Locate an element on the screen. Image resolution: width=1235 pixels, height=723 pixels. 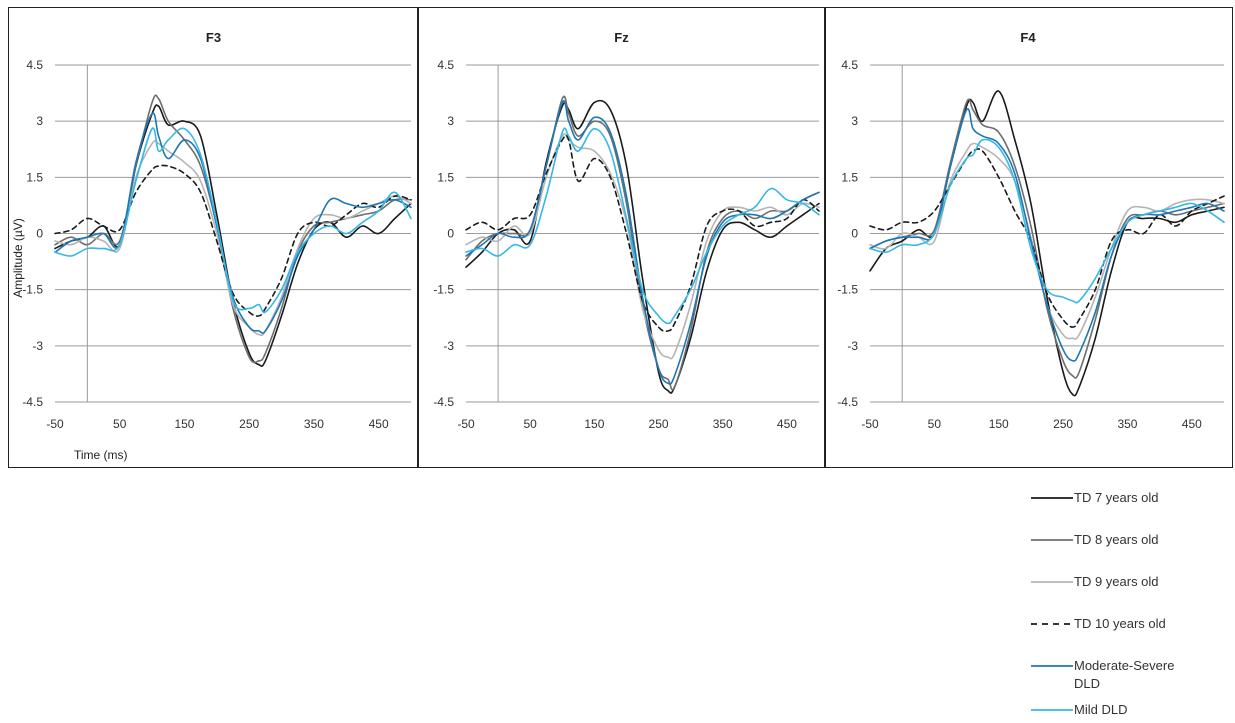
legend-item: TD 7 years old is located at coordinates (1094, 498).